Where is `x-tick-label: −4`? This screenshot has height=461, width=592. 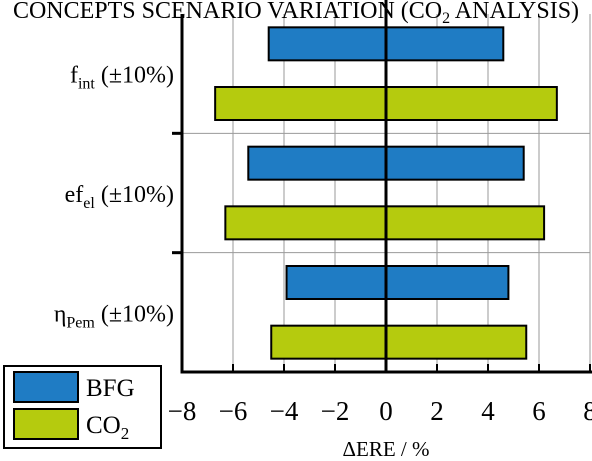 x-tick-label: −4 is located at coordinates (284, 411).